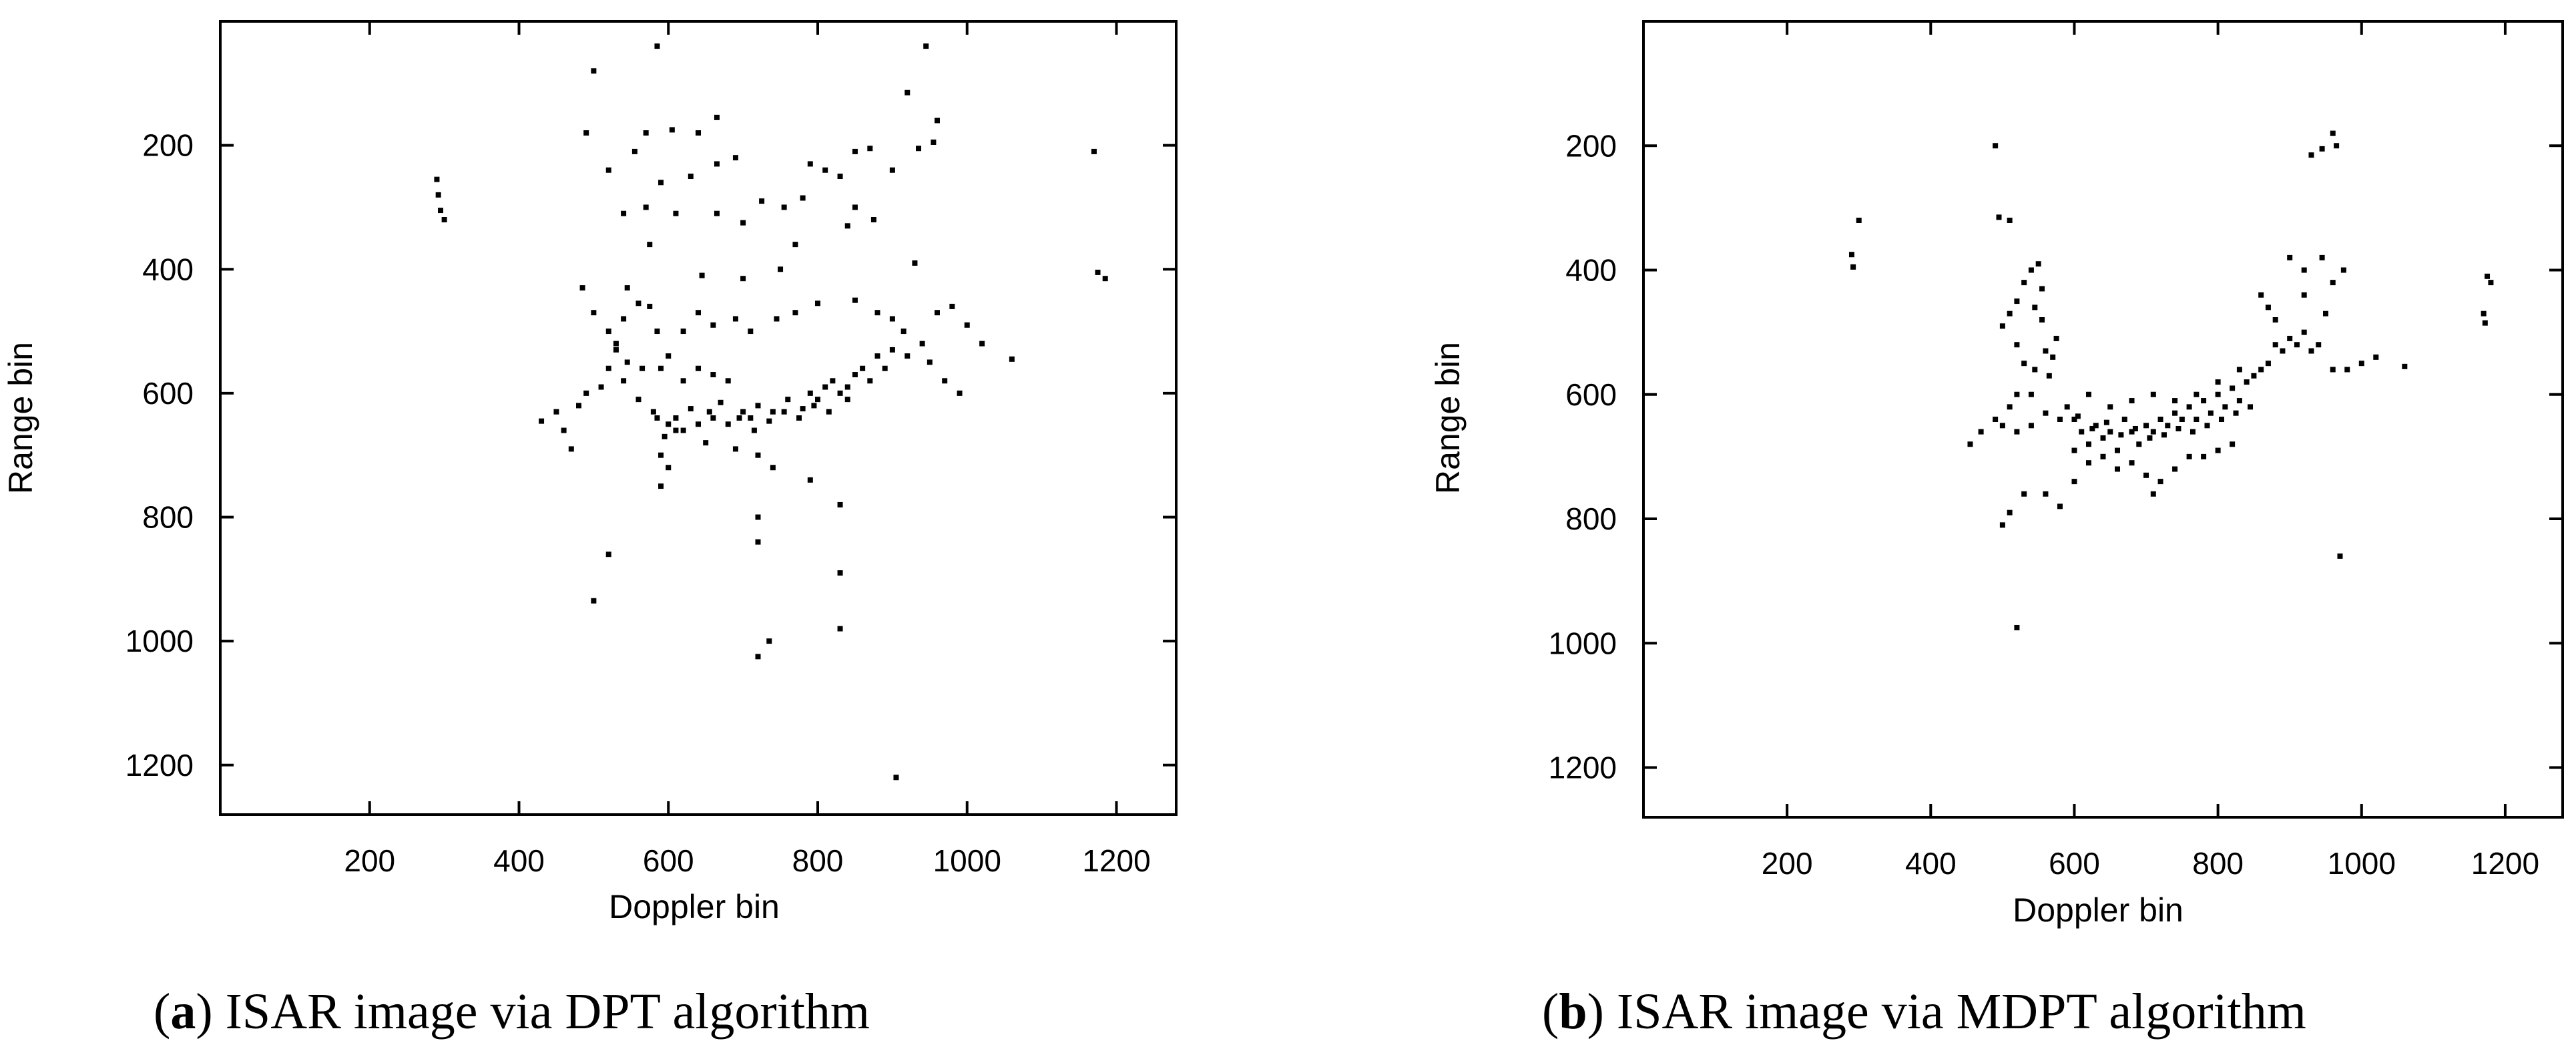 The width and height of the screenshot is (2576, 1059). I want to click on y-tick-label-a-4: 1000, so click(159, 641).